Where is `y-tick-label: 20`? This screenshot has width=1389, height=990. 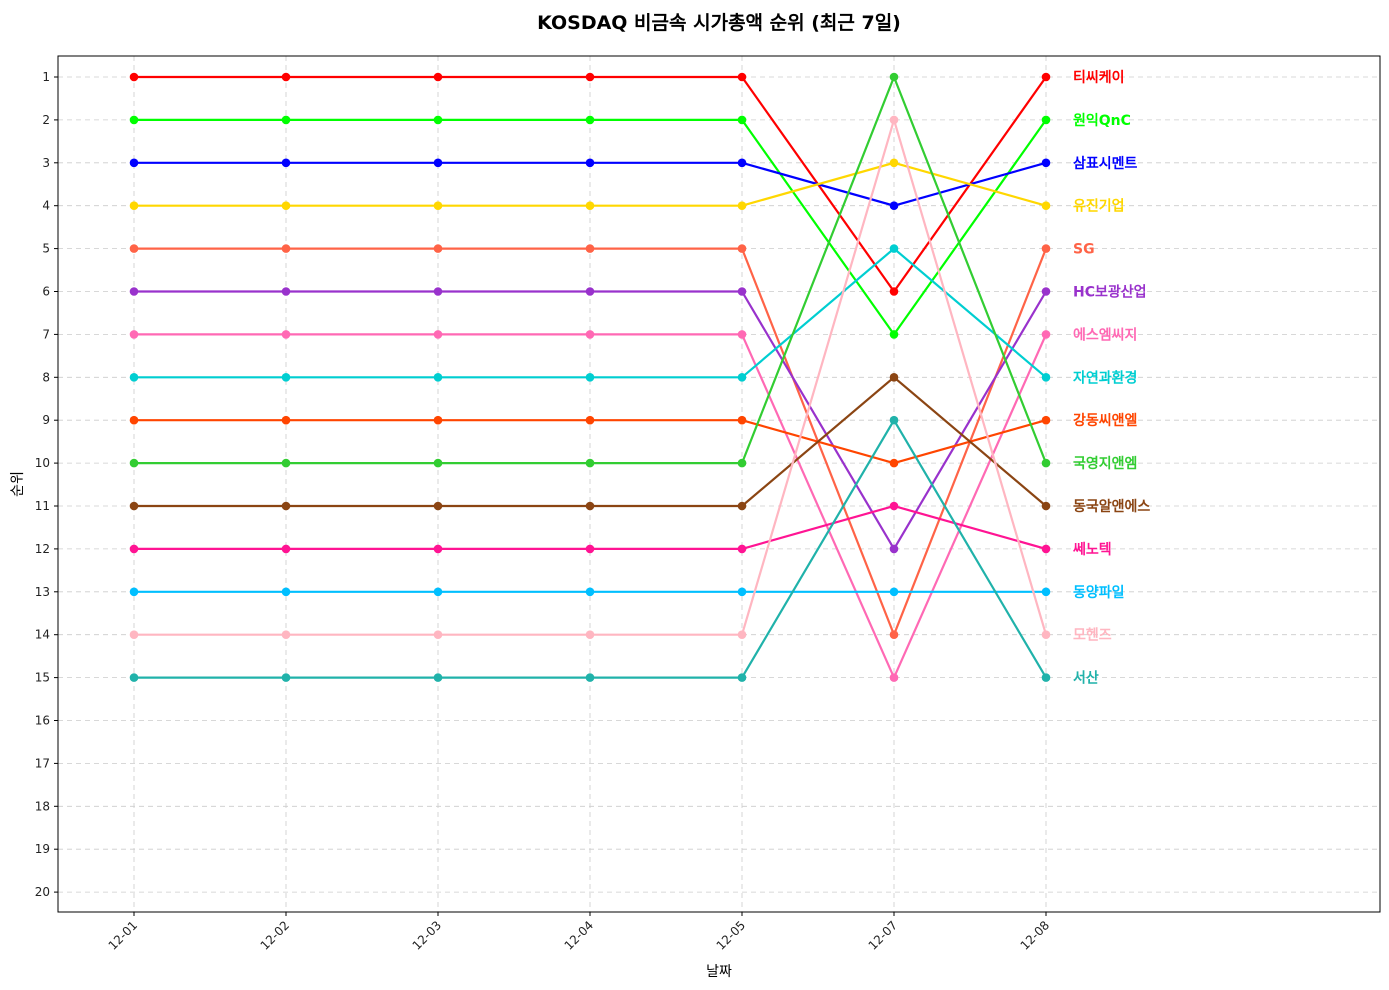 y-tick-label: 20 is located at coordinates (42, 892).